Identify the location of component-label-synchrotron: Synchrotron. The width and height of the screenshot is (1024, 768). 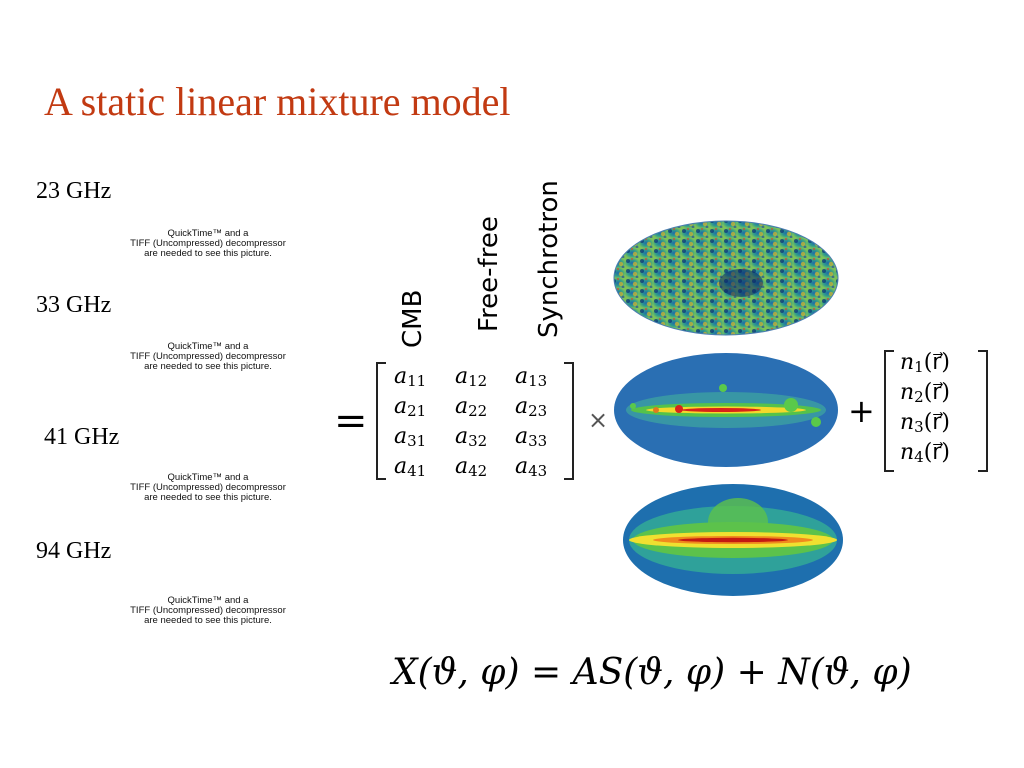
(549, 259).